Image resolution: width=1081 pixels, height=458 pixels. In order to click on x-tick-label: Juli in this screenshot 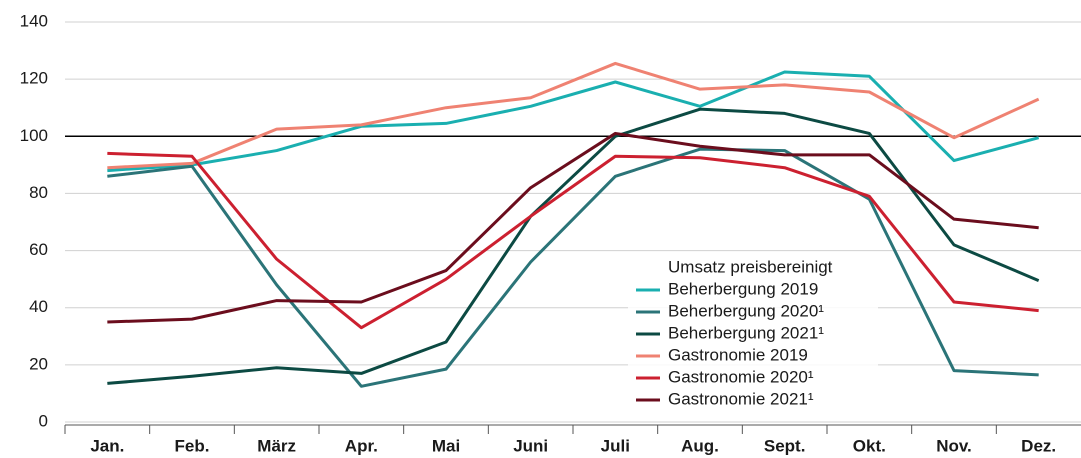, I will do `click(615, 445)`.